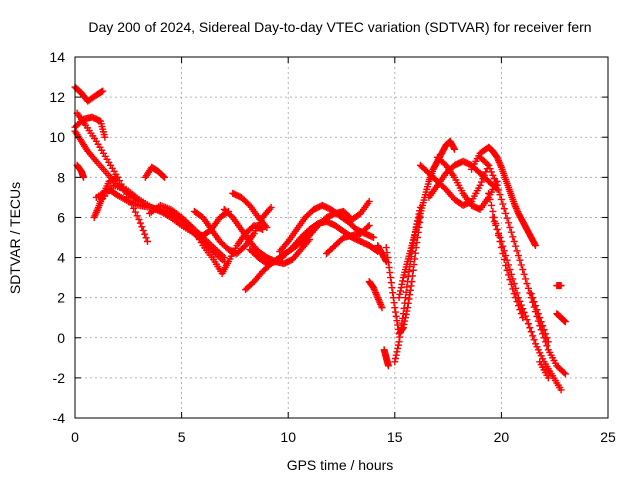 The width and height of the screenshot is (640, 480). Describe the element at coordinates (61, 298) in the screenshot. I see `y-tick-label: 2` at that location.